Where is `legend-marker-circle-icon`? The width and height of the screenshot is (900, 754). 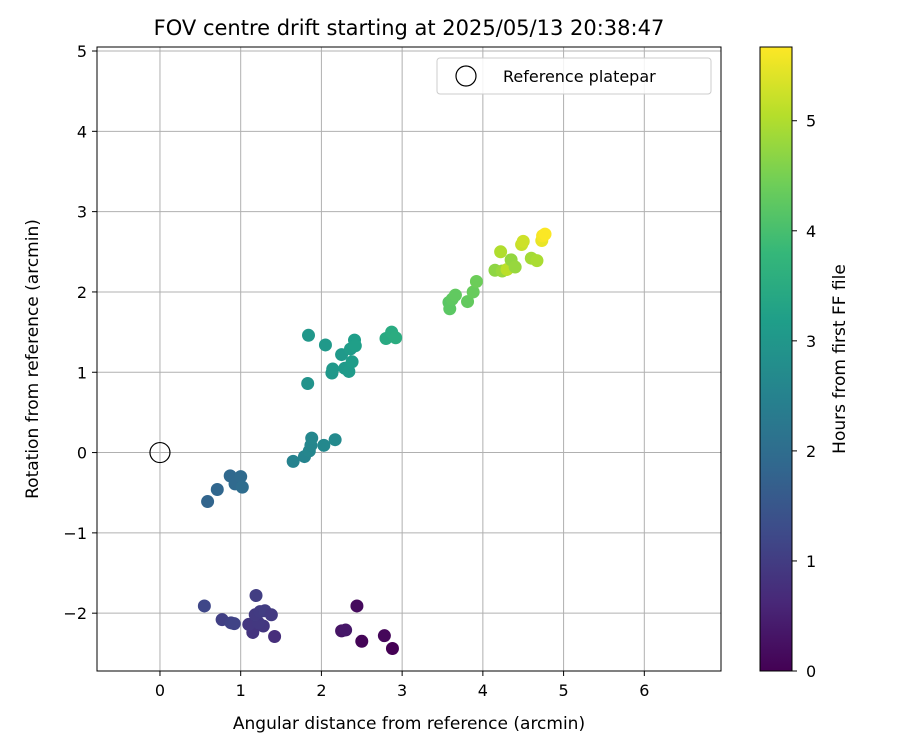 legend-marker-circle-icon is located at coordinates (466, 76).